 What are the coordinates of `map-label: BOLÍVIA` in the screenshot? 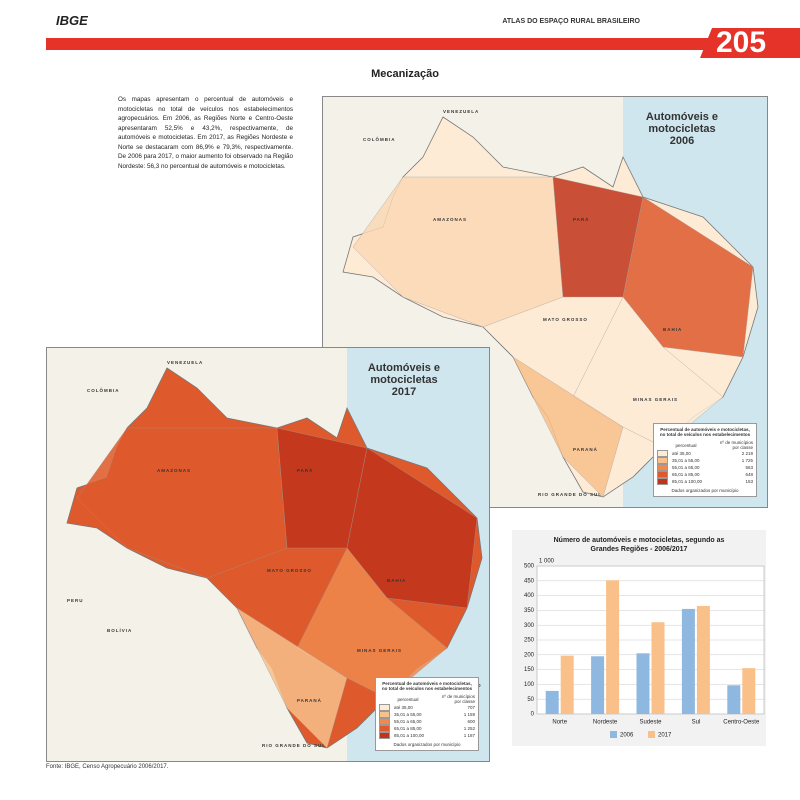 It's located at (120, 630).